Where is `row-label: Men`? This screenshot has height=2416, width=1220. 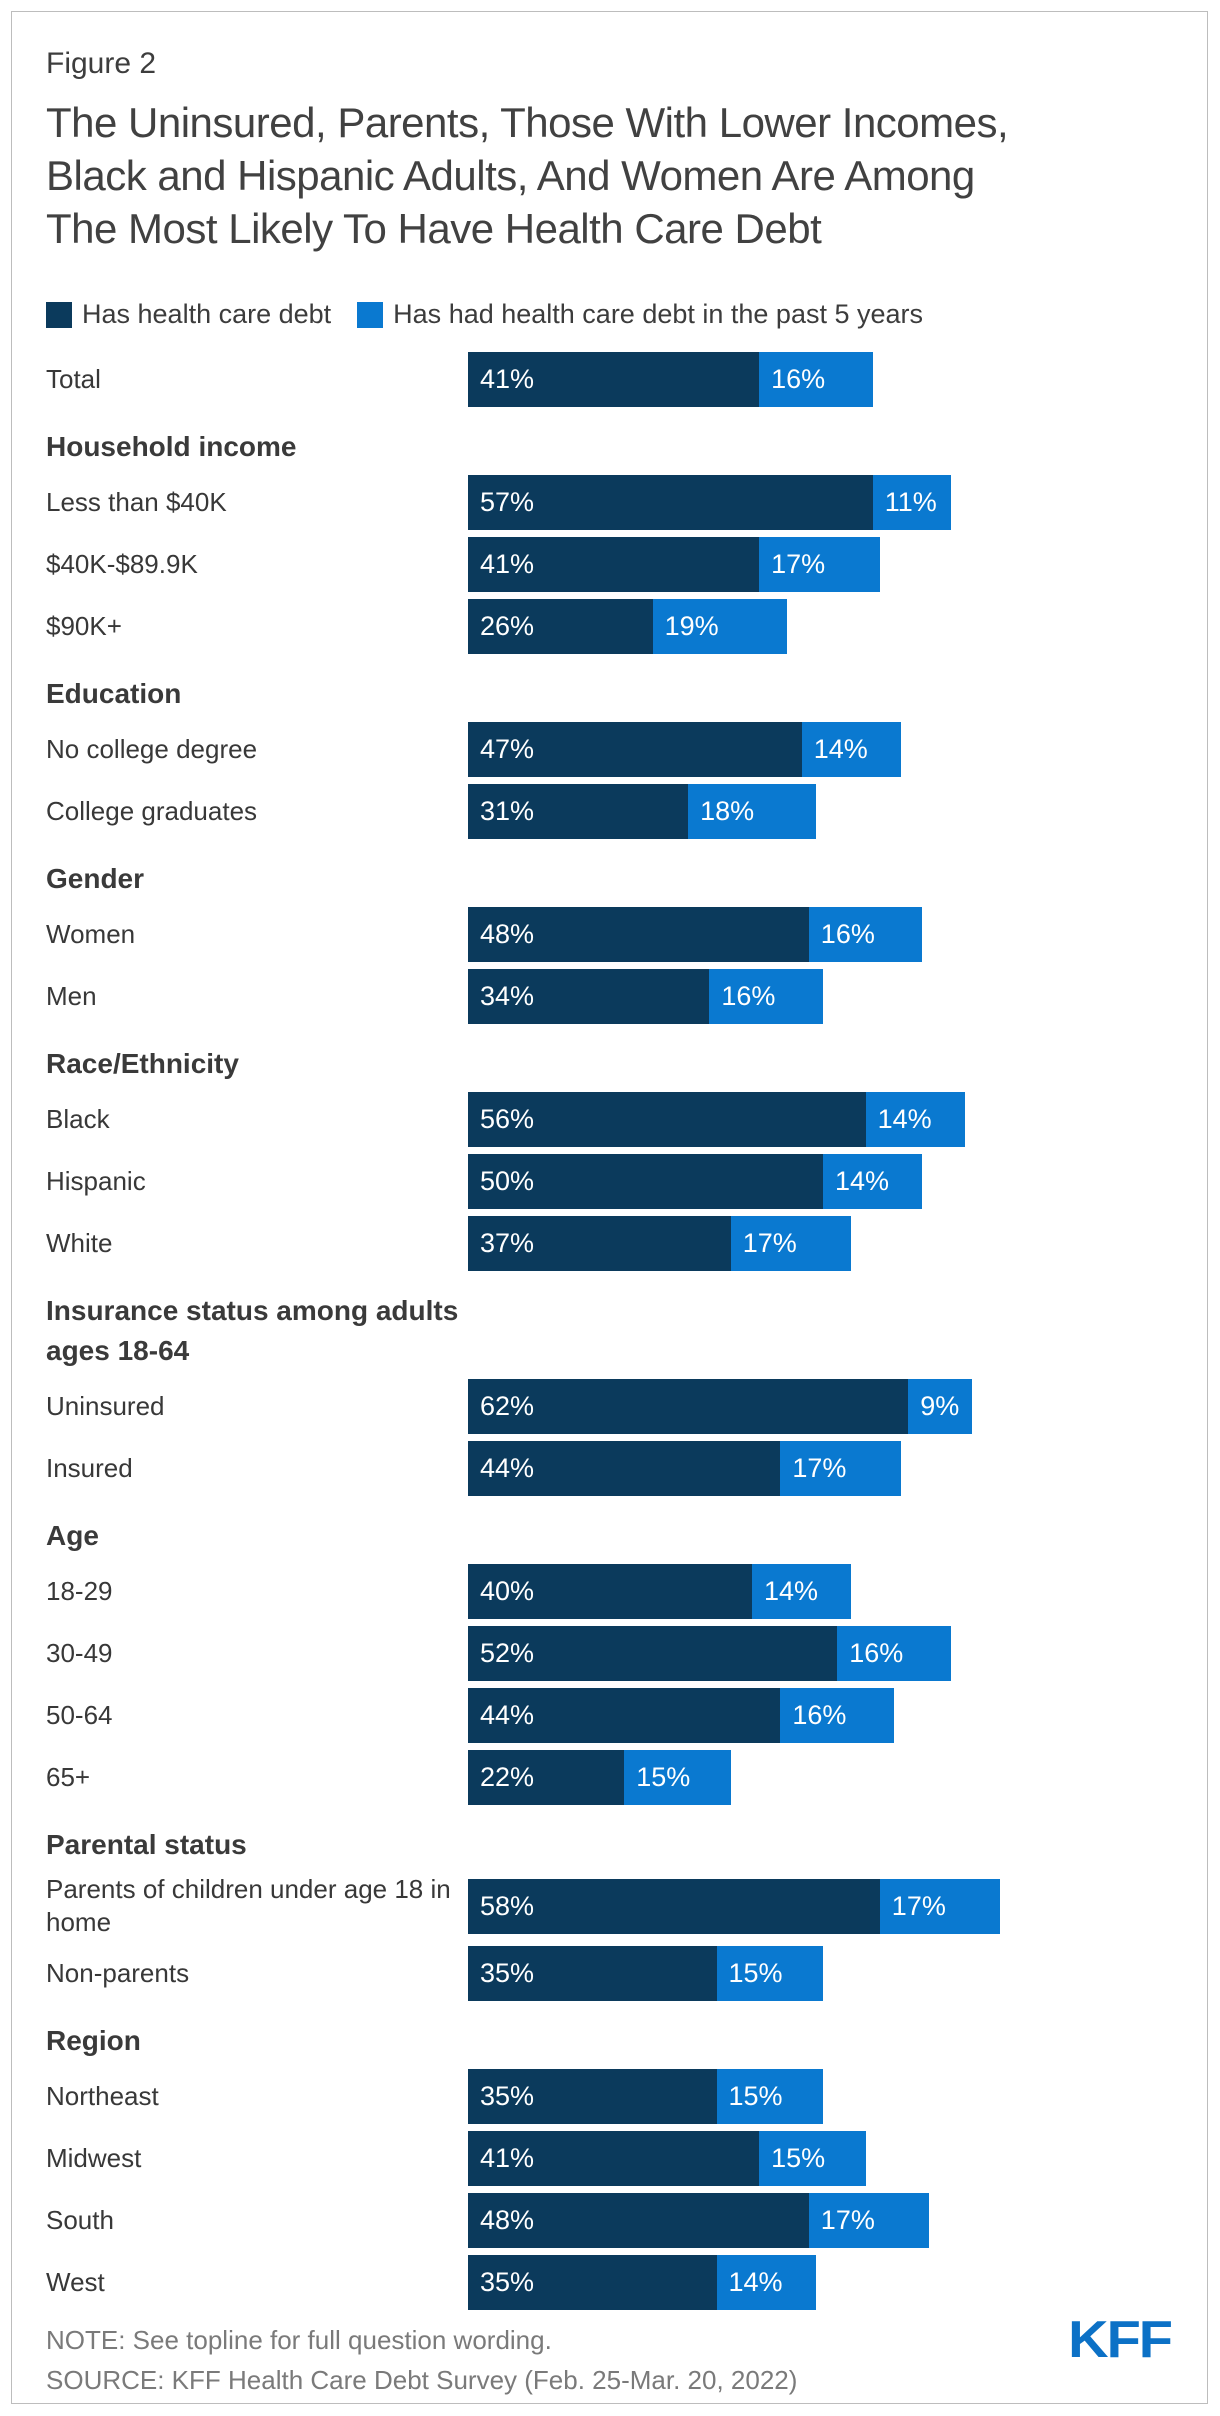 row-label: Men is located at coordinates (71, 996).